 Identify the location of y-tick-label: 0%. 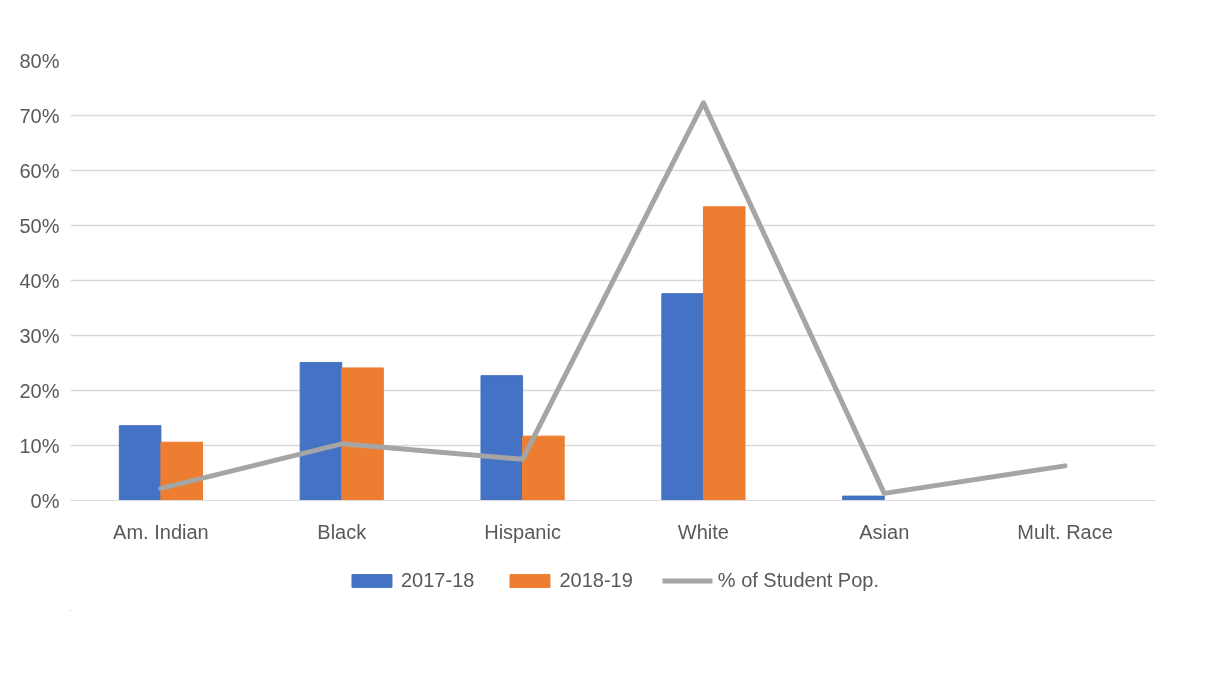
(45, 500).